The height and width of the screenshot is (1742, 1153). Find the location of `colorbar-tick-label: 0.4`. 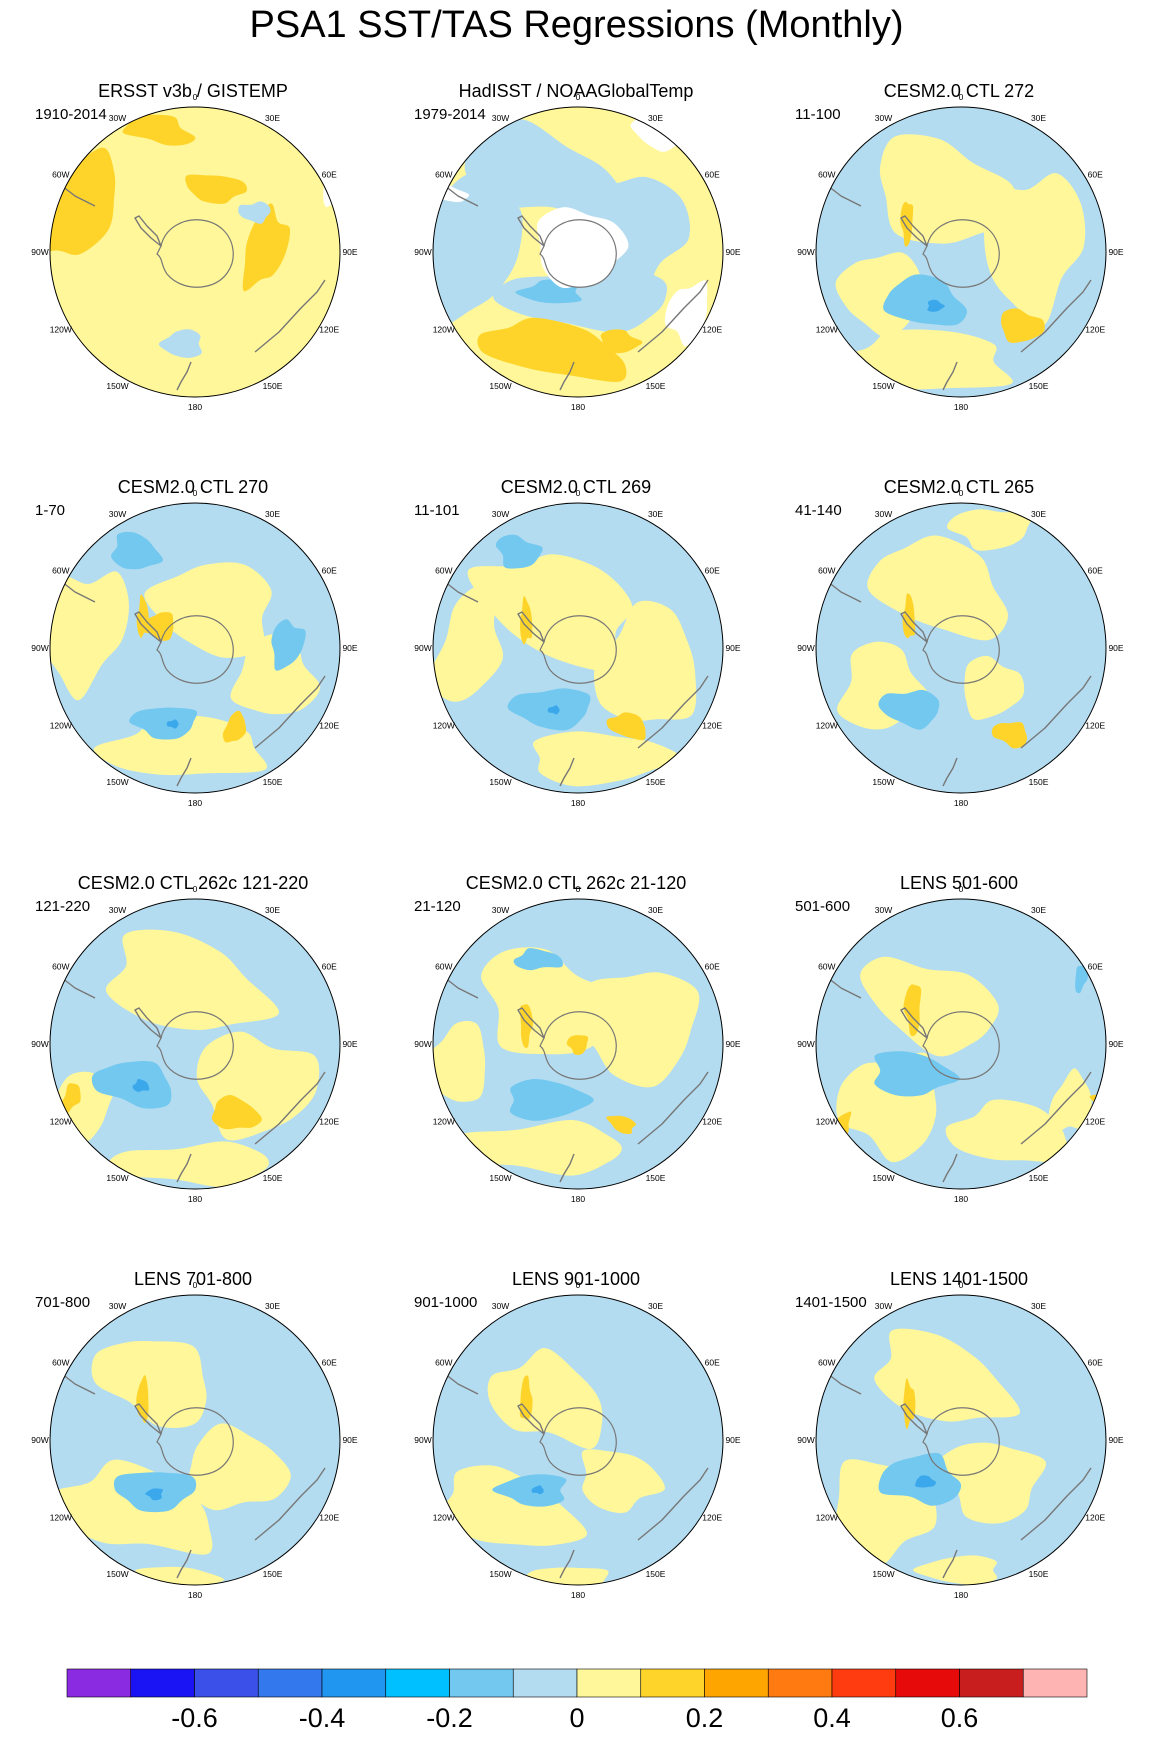

colorbar-tick-label: 0.4 is located at coordinates (832, 1718).